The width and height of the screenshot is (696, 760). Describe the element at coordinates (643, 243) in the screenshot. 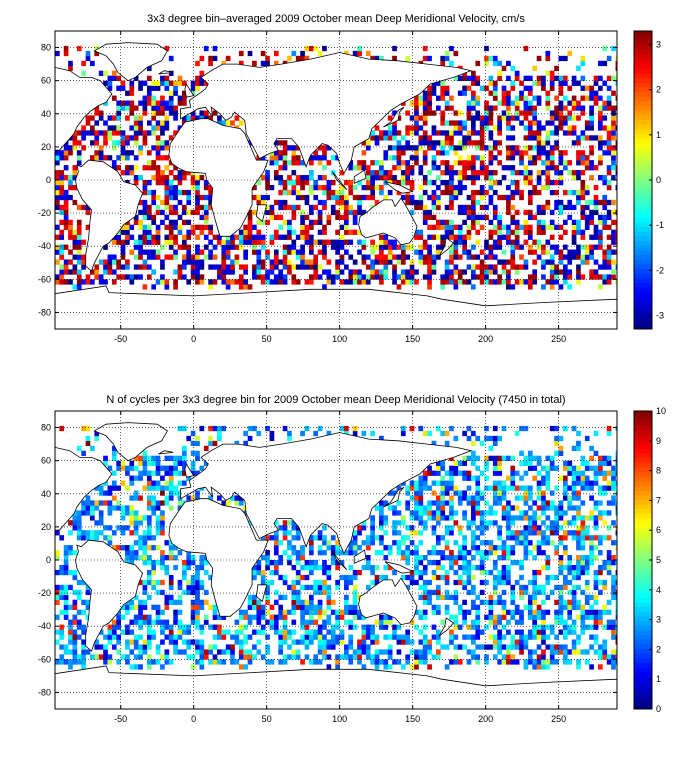

I see `colorbar-segment` at that location.